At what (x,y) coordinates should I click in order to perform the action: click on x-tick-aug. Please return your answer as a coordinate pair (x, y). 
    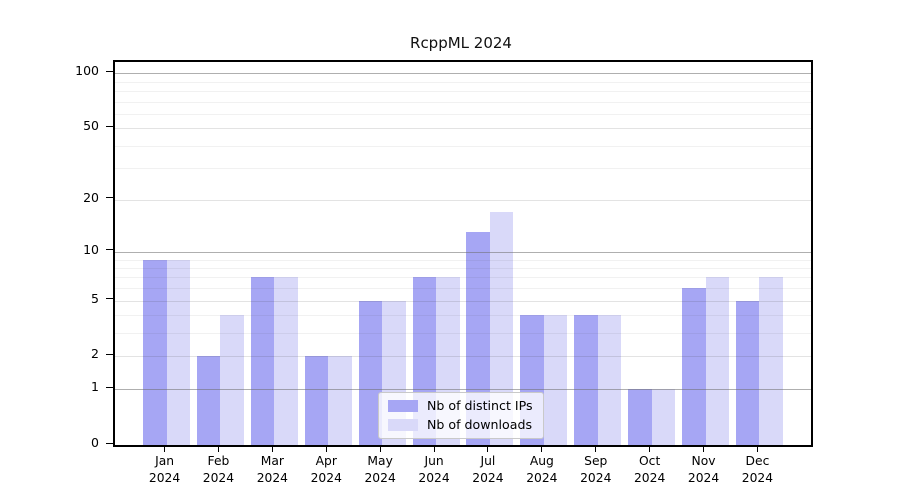
    Looking at the image, I should click on (542, 448).